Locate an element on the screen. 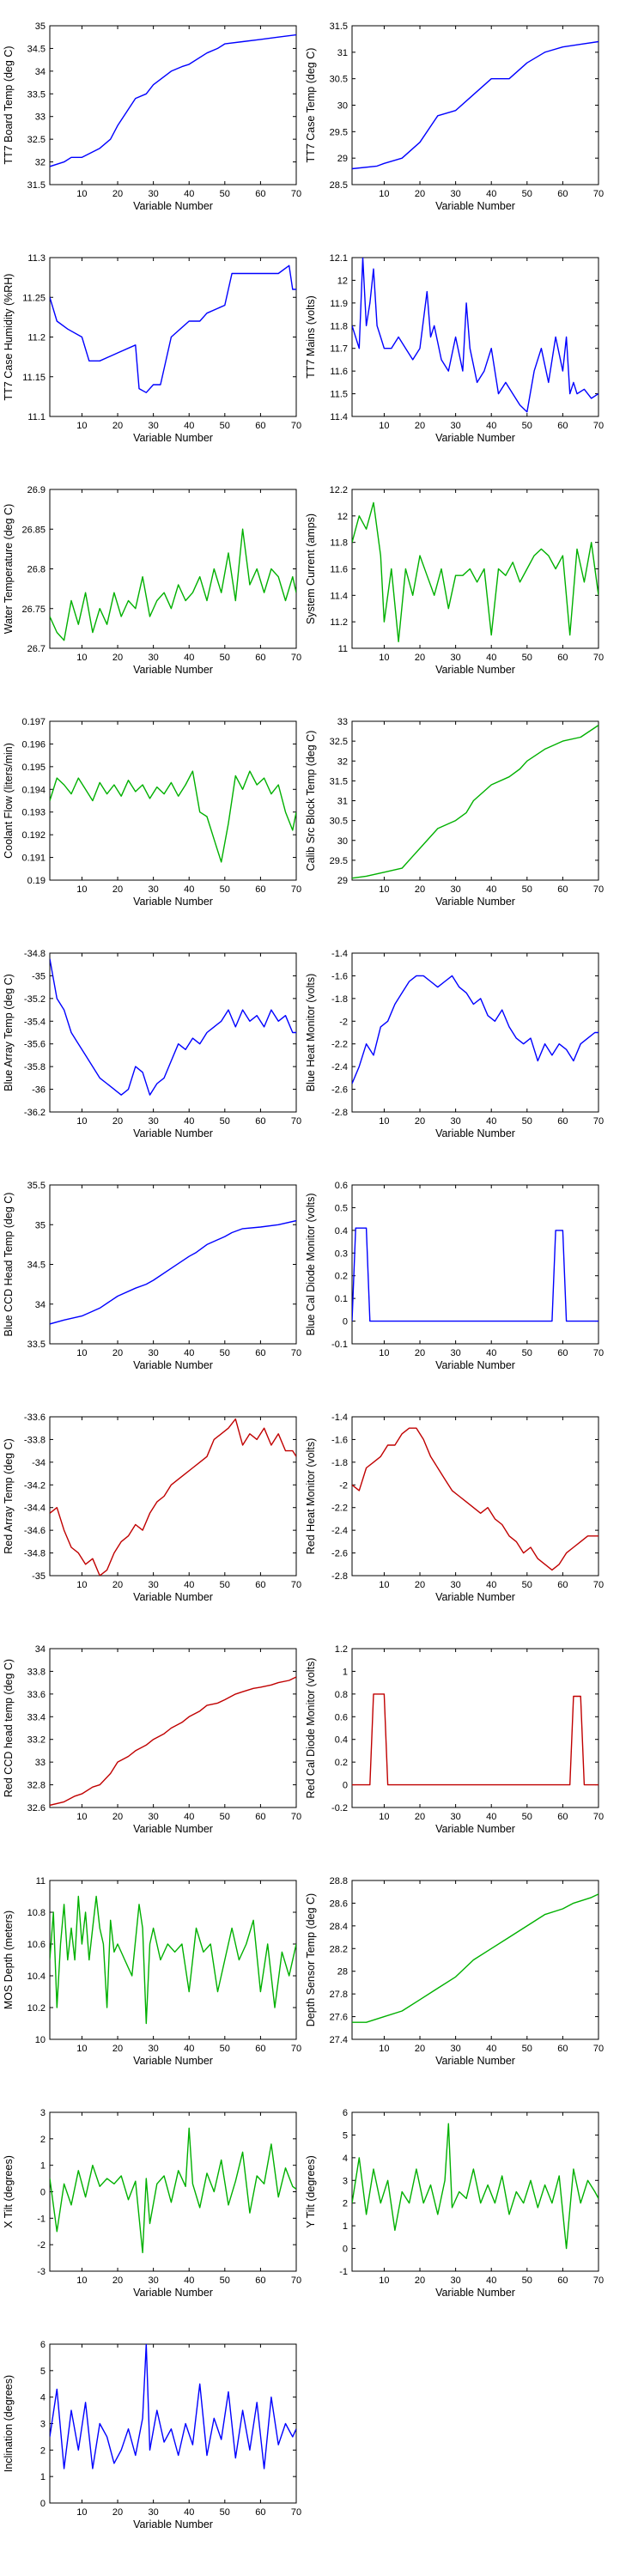 This screenshot has width=644, height=2576. y-tick-label: 28.2 is located at coordinates (339, 1949).